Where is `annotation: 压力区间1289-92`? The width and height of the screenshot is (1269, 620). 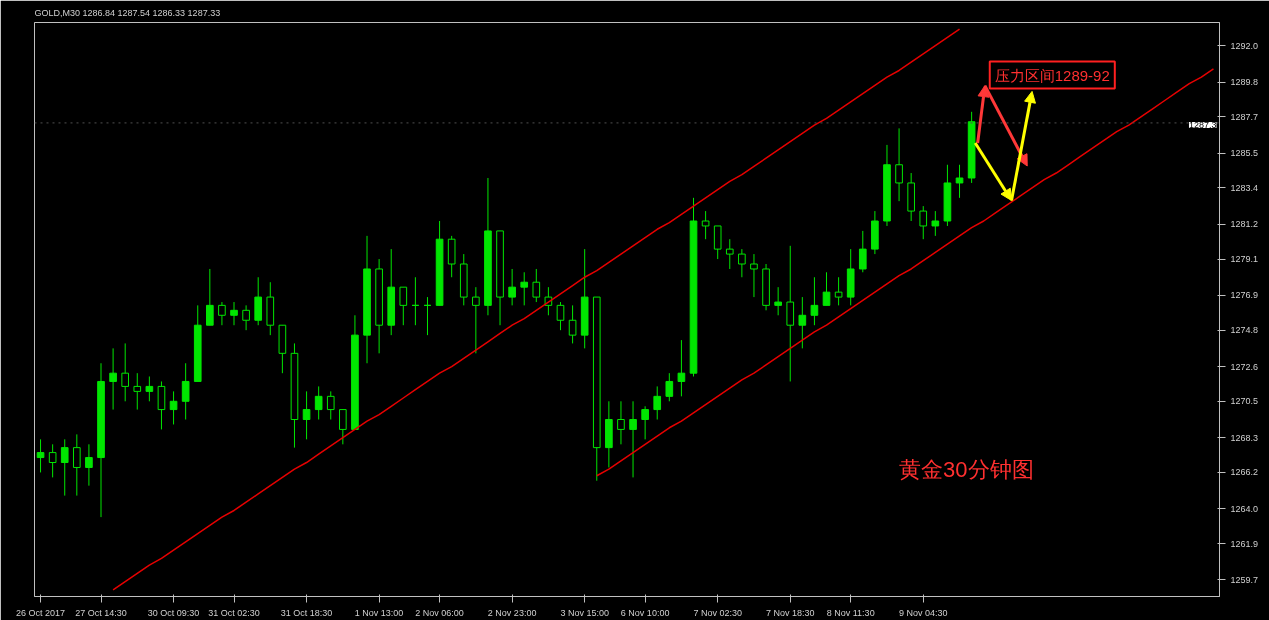
annotation: 压力区间1289-92 is located at coordinates (1052, 75).